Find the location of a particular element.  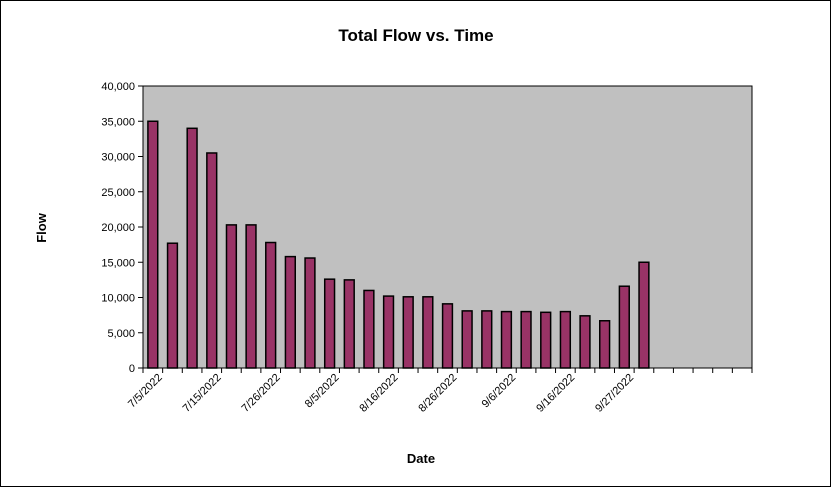

y-tick-label: 40,000 is located at coordinates (118, 87).